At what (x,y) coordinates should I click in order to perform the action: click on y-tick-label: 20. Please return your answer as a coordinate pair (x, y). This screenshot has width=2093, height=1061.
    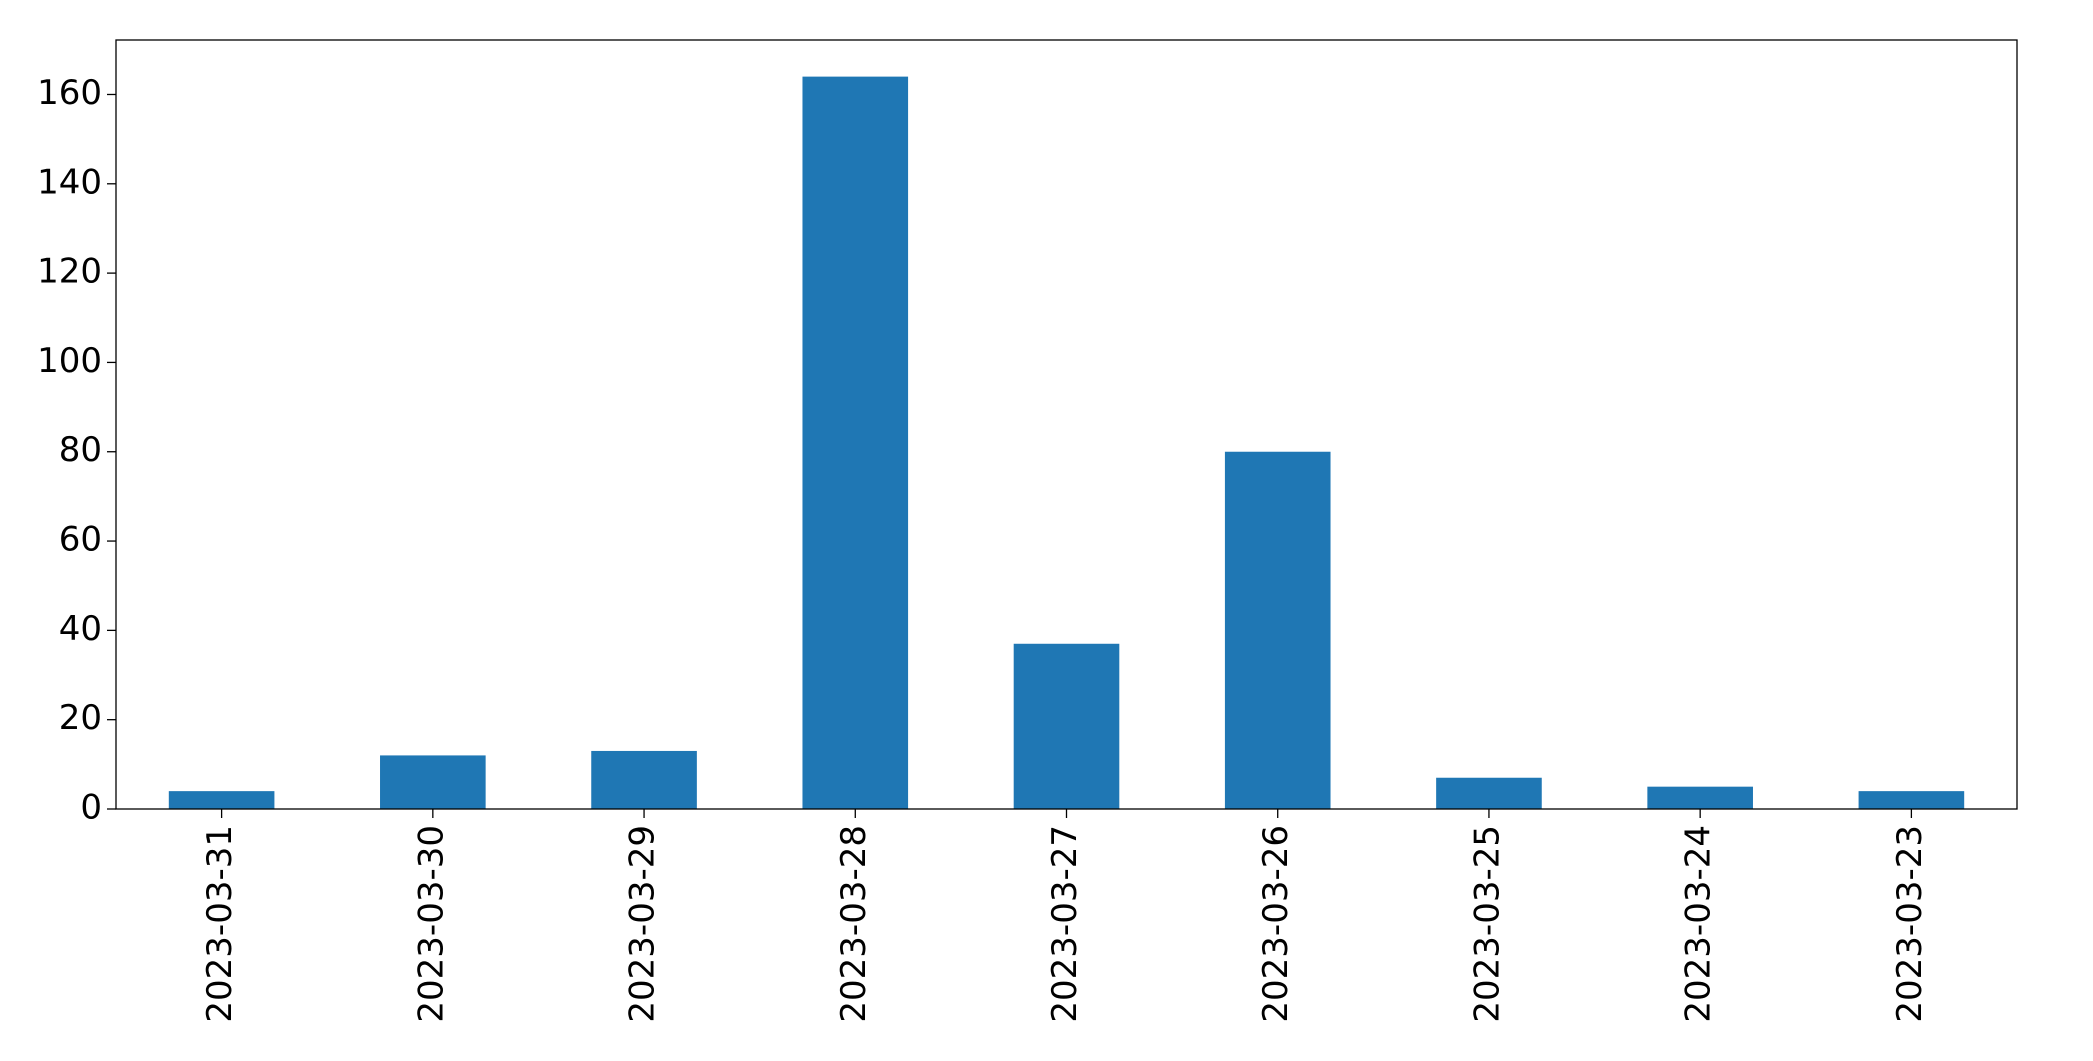
    Looking at the image, I should click on (80, 718).